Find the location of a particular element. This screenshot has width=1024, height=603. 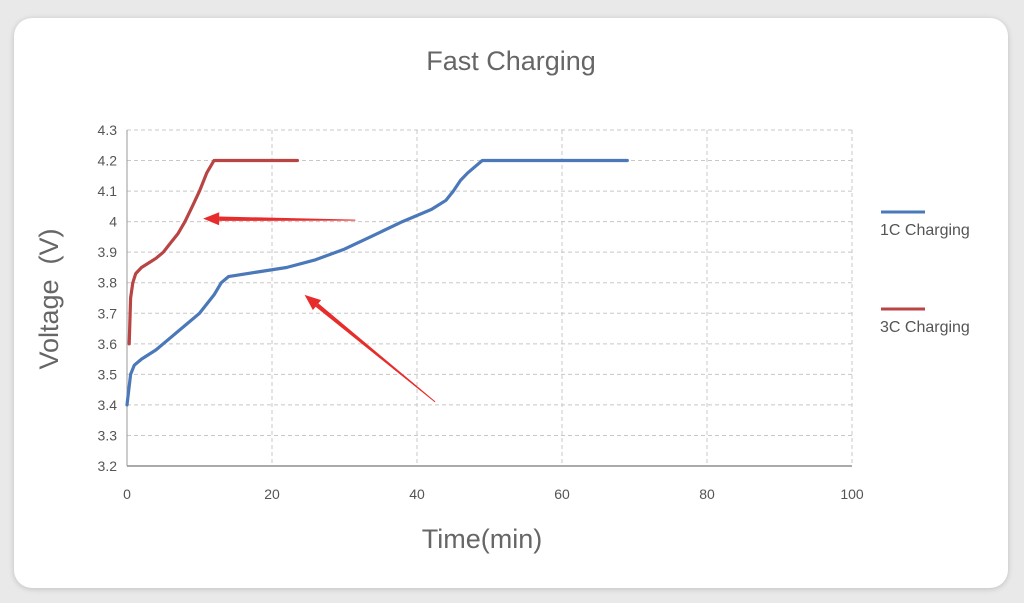

y-tick-label: 4.3 is located at coordinates (108, 130).